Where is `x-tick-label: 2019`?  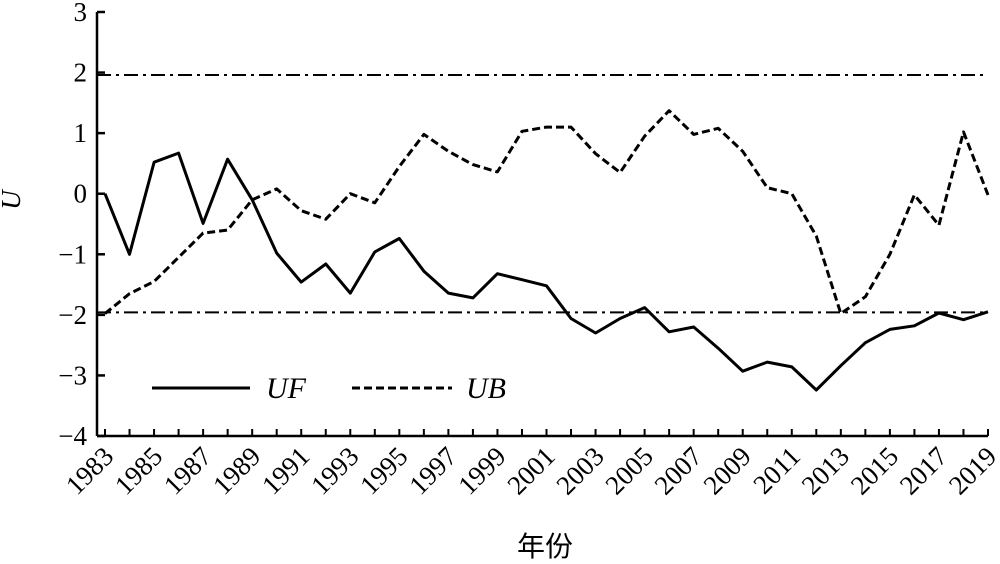 x-tick-label: 2019 is located at coordinates (971, 470).